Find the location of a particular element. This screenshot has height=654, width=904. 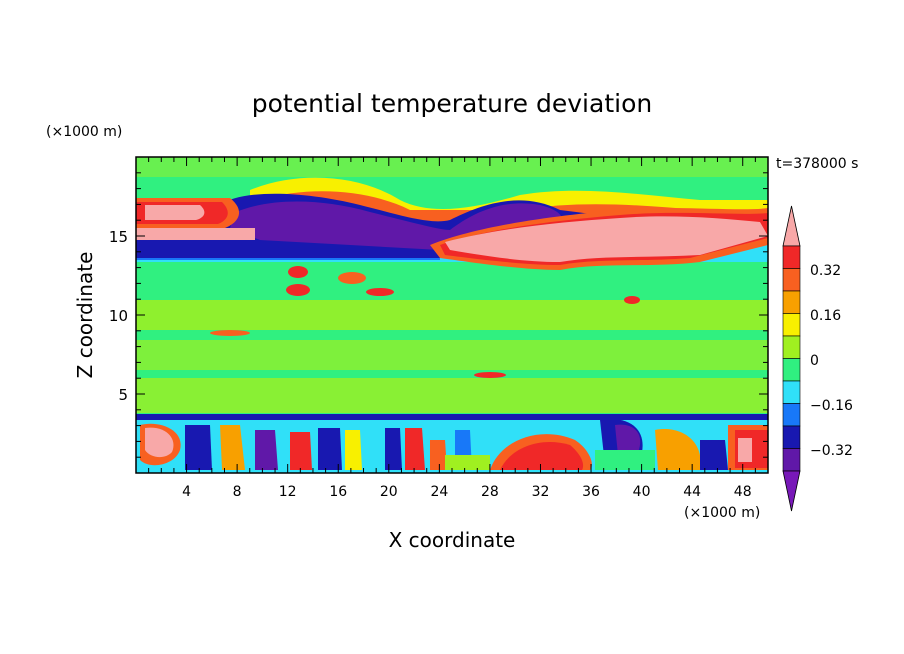

colorbar-top-arrow is located at coordinates (791, 226).